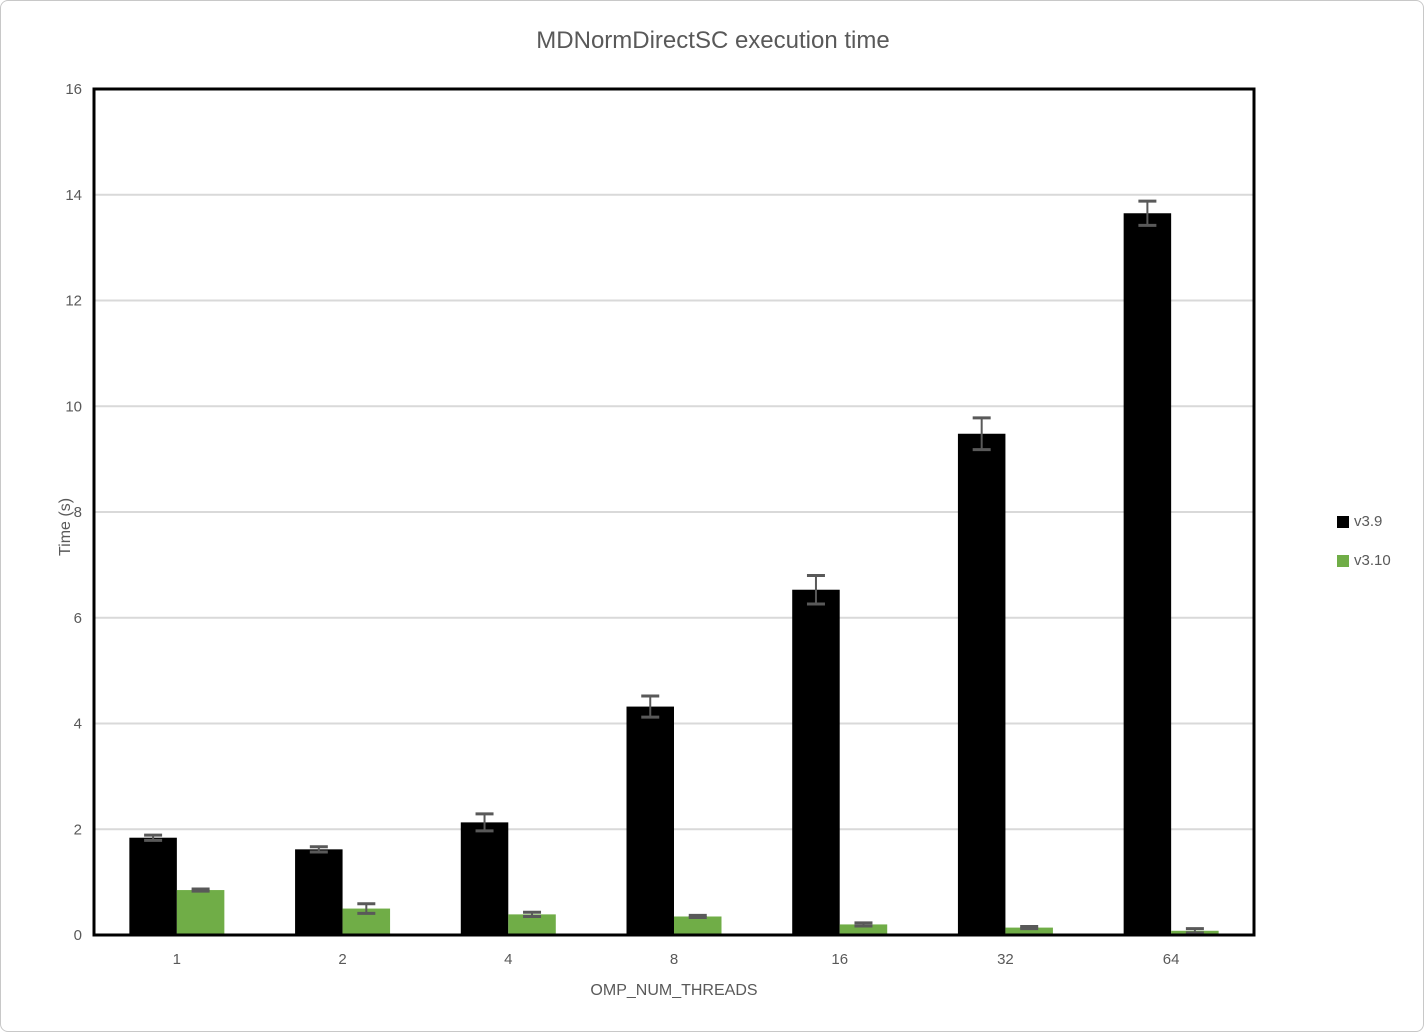  What do you see at coordinates (342, 959) in the screenshot?
I see `x-tick-label: 2` at bounding box center [342, 959].